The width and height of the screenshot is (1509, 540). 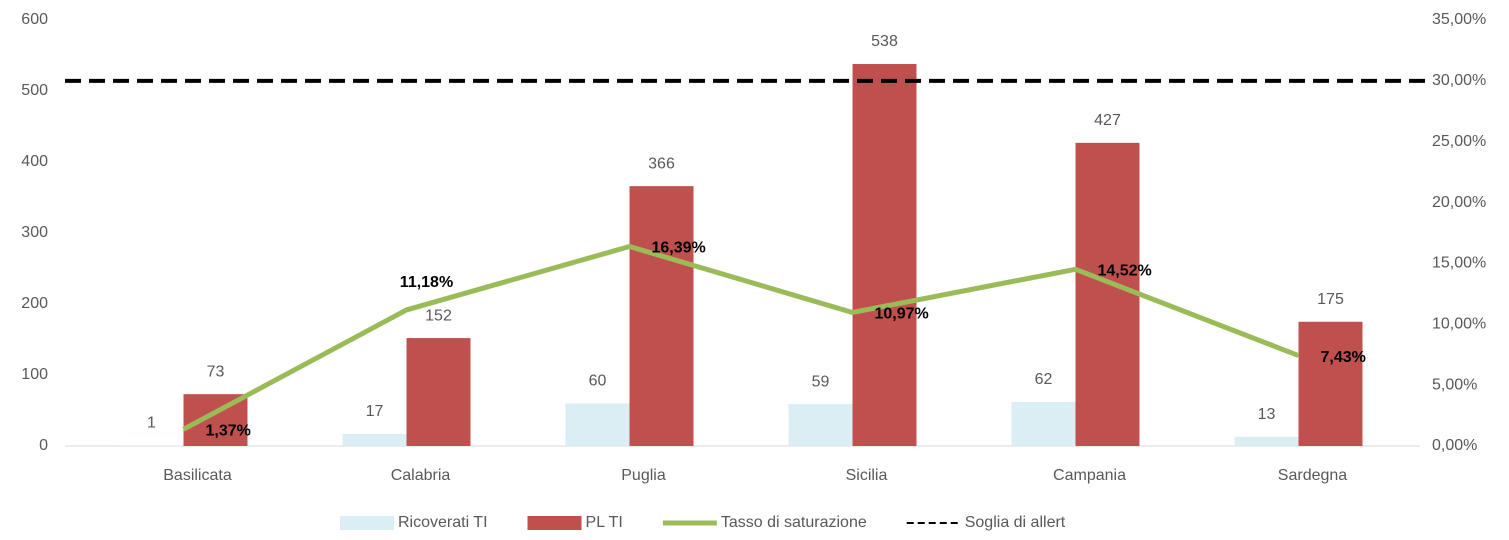 What do you see at coordinates (604, 522) in the screenshot?
I see `legend-label: PL TI` at bounding box center [604, 522].